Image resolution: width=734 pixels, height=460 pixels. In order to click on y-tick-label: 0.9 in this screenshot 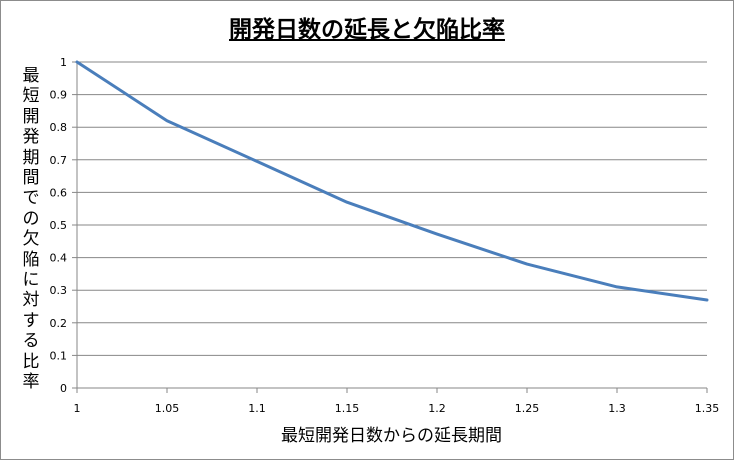, I will do `click(59, 95)`.